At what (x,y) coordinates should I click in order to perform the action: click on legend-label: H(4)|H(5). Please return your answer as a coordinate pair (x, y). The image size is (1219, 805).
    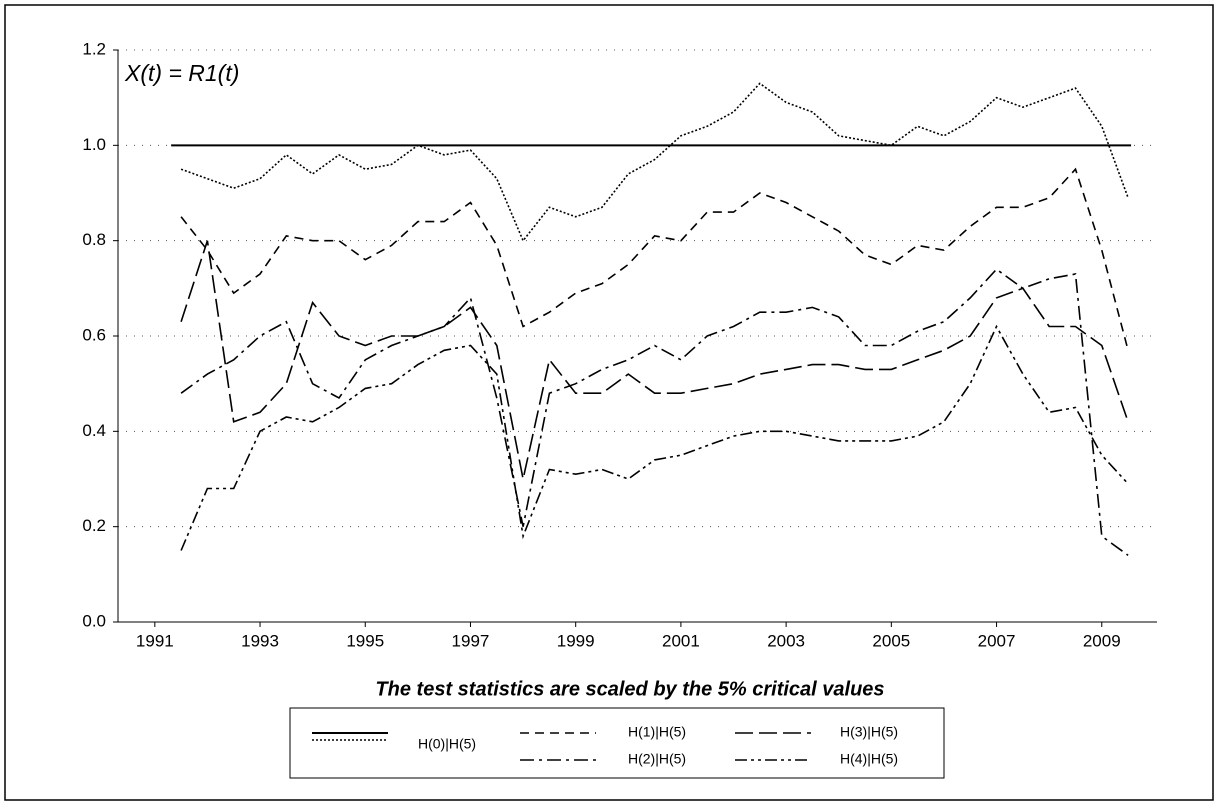
    Looking at the image, I should click on (869, 759).